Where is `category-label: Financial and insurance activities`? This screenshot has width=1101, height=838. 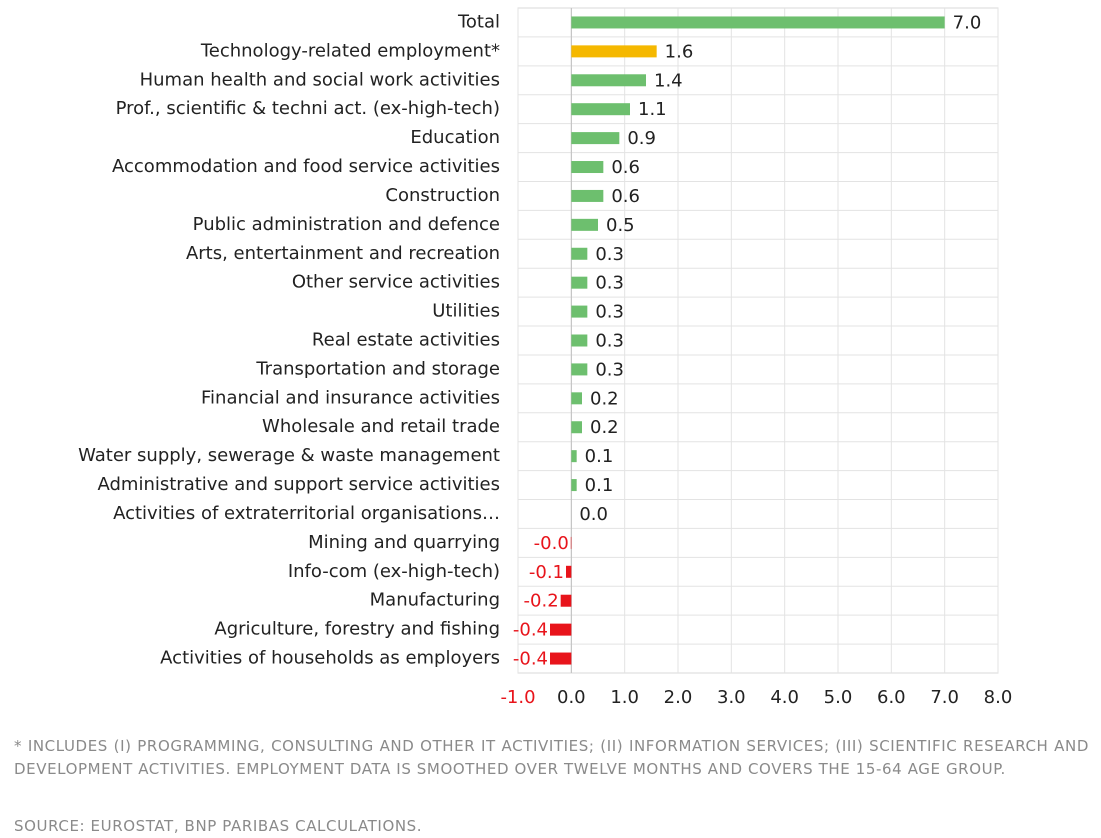 category-label: Financial and insurance activities is located at coordinates (350, 397).